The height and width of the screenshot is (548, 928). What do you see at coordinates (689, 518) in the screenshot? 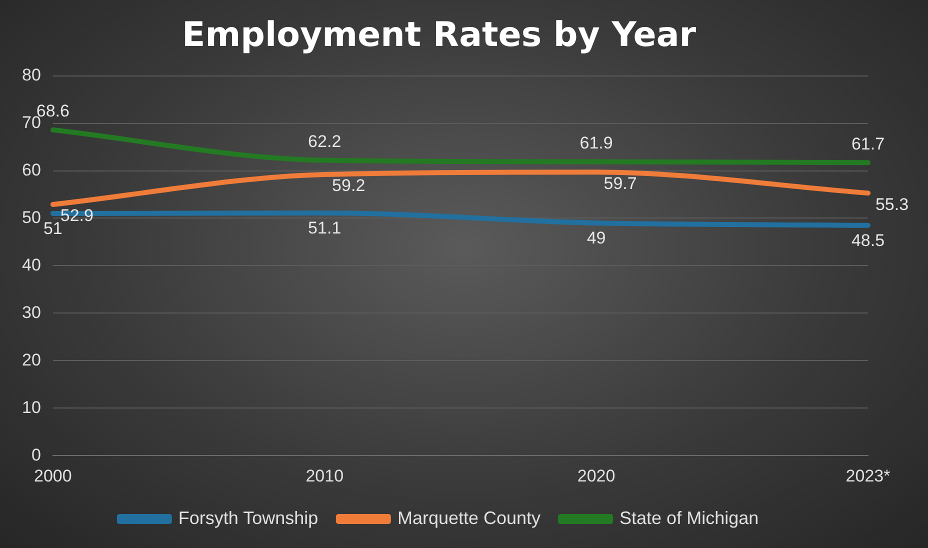
I see `legend-label: State of Michigan` at bounding box center [689, 518].